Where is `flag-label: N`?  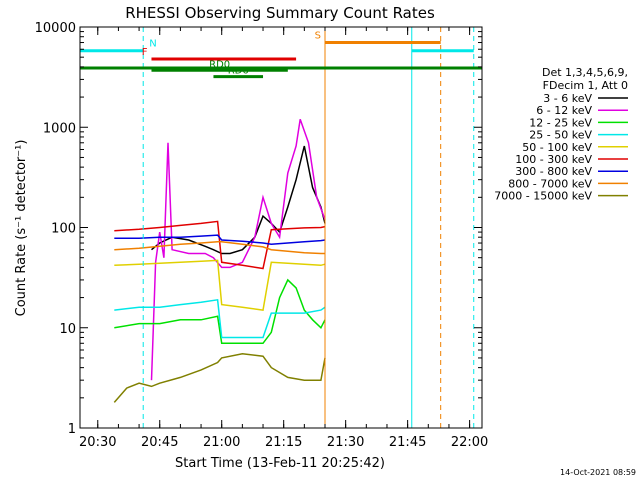
flag-label: N is located at coordinates (152, 44).